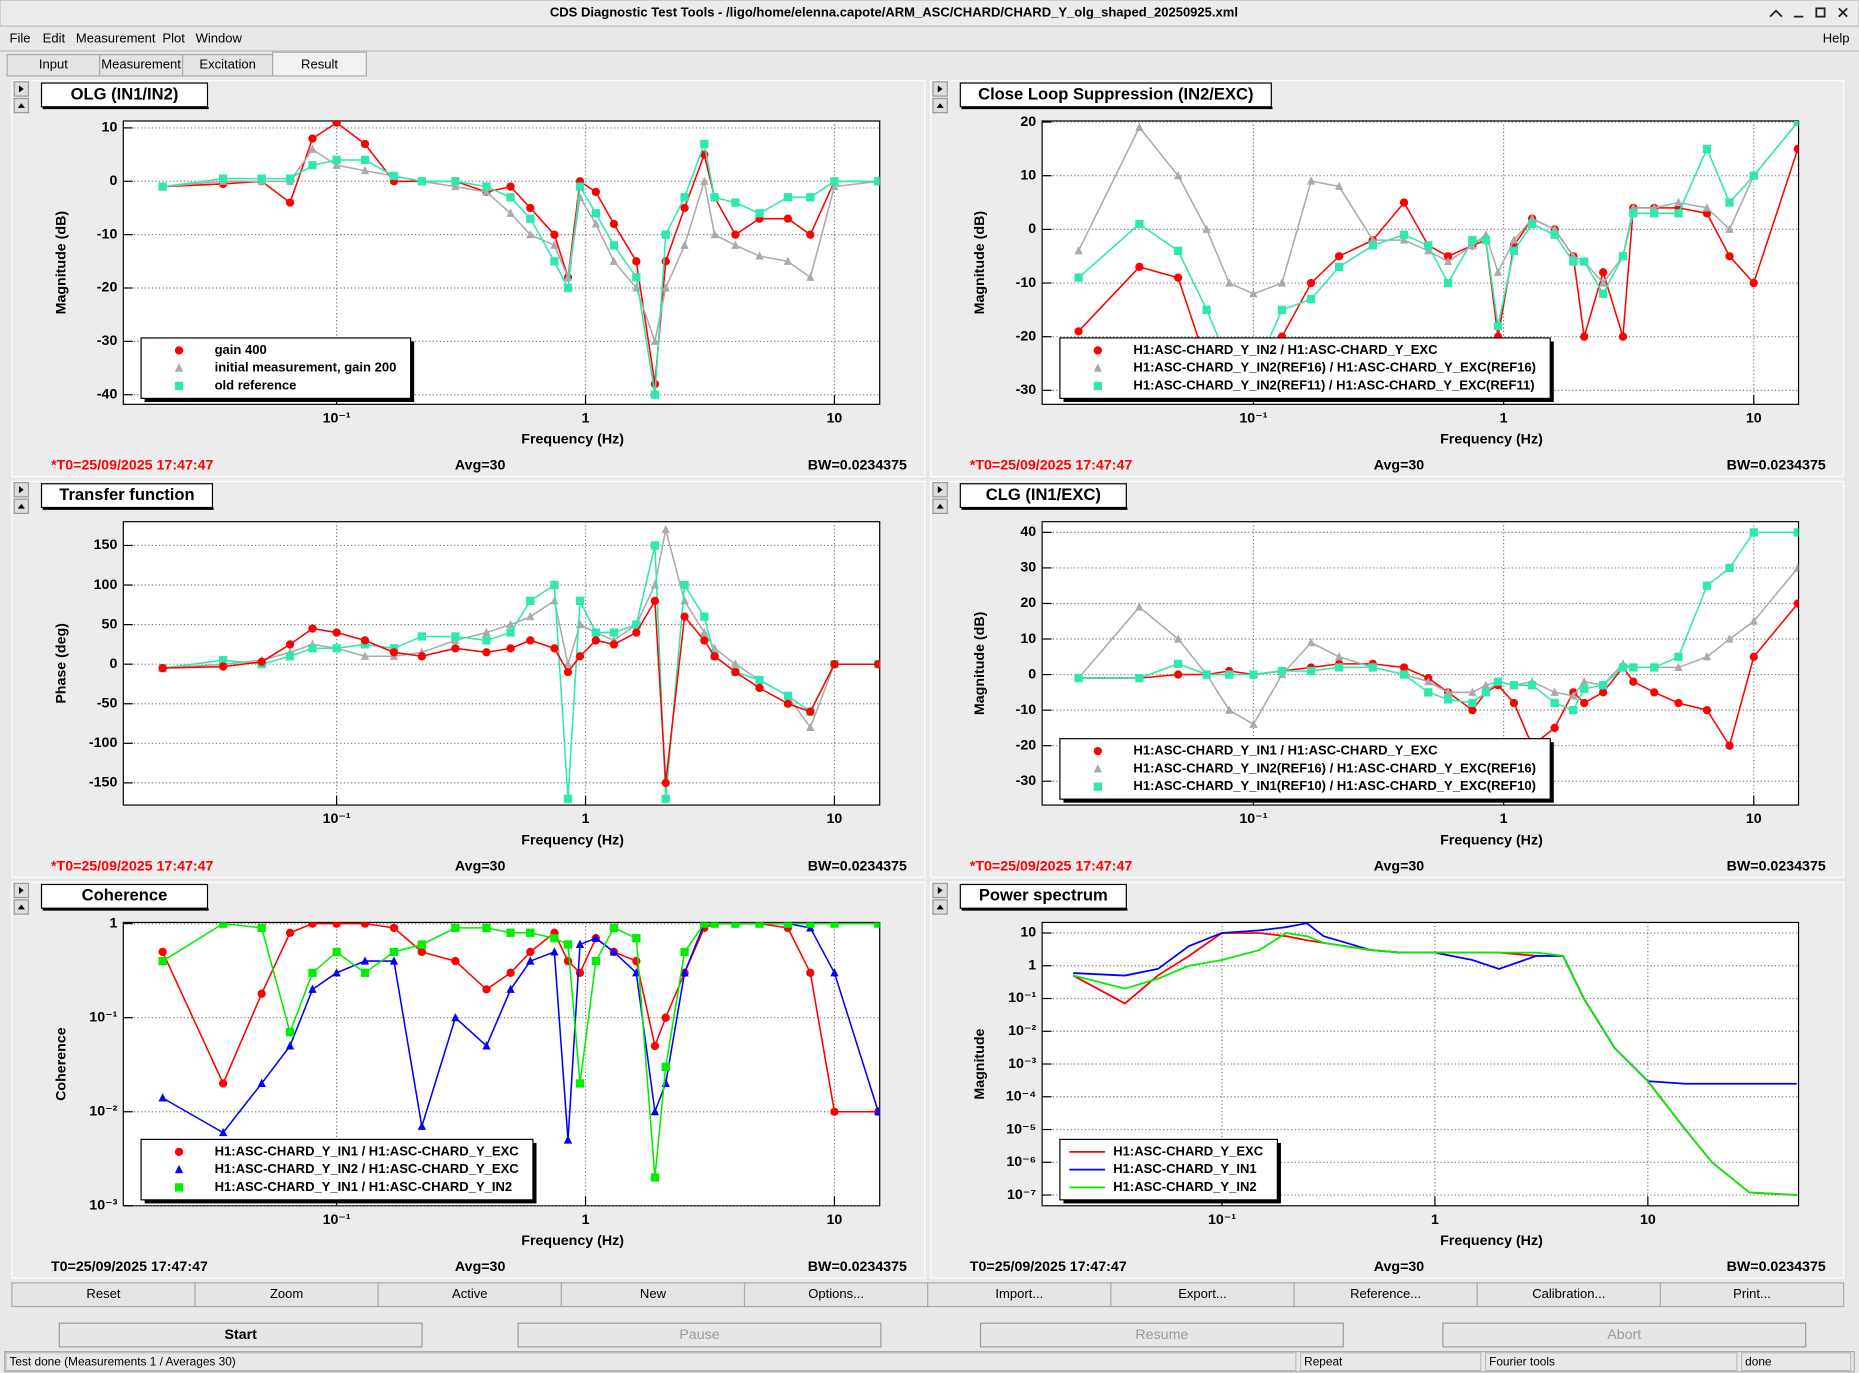  What do you see at coordinates (141, 64) in the screenshot?
I see `tab-label: Measurement` at bounding box center [141, 64].